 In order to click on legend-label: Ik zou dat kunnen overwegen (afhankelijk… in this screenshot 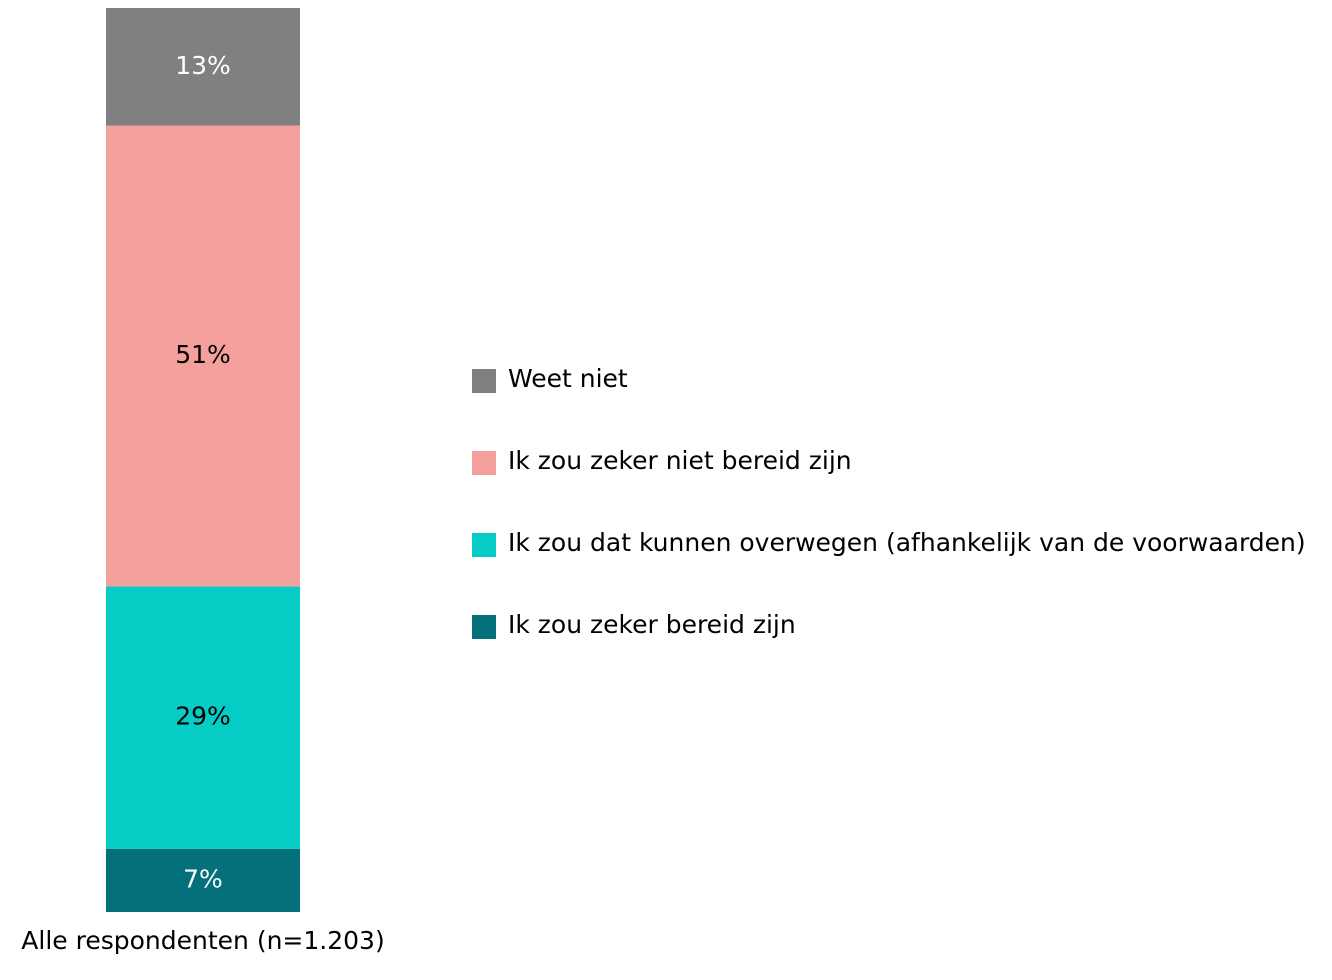, I will do `click(907, 542)`.